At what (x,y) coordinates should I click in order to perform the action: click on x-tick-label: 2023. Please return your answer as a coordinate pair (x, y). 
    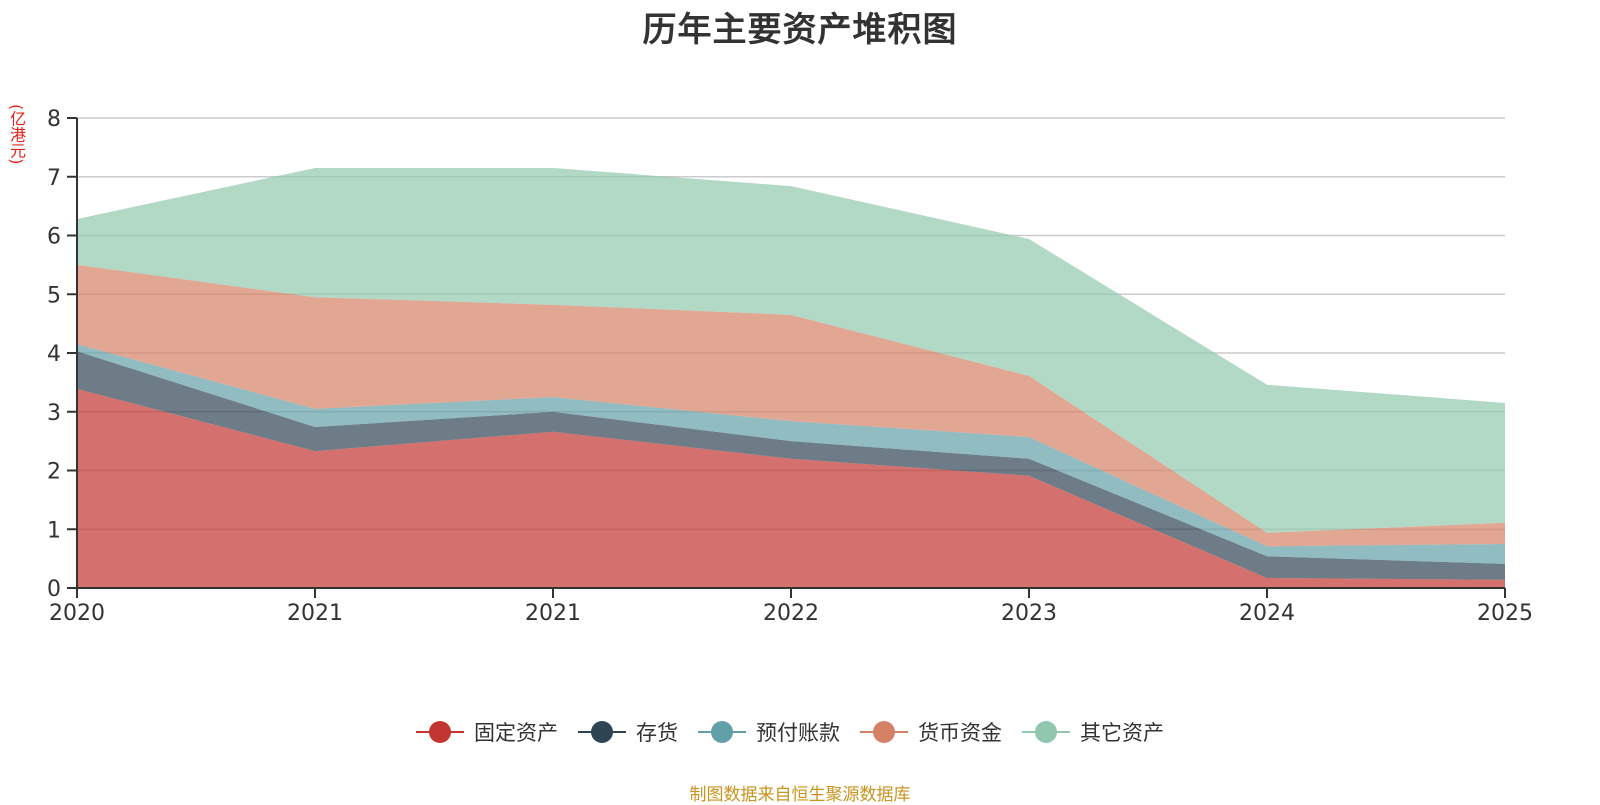
    Looking at the image, I should click on (1029, 613).